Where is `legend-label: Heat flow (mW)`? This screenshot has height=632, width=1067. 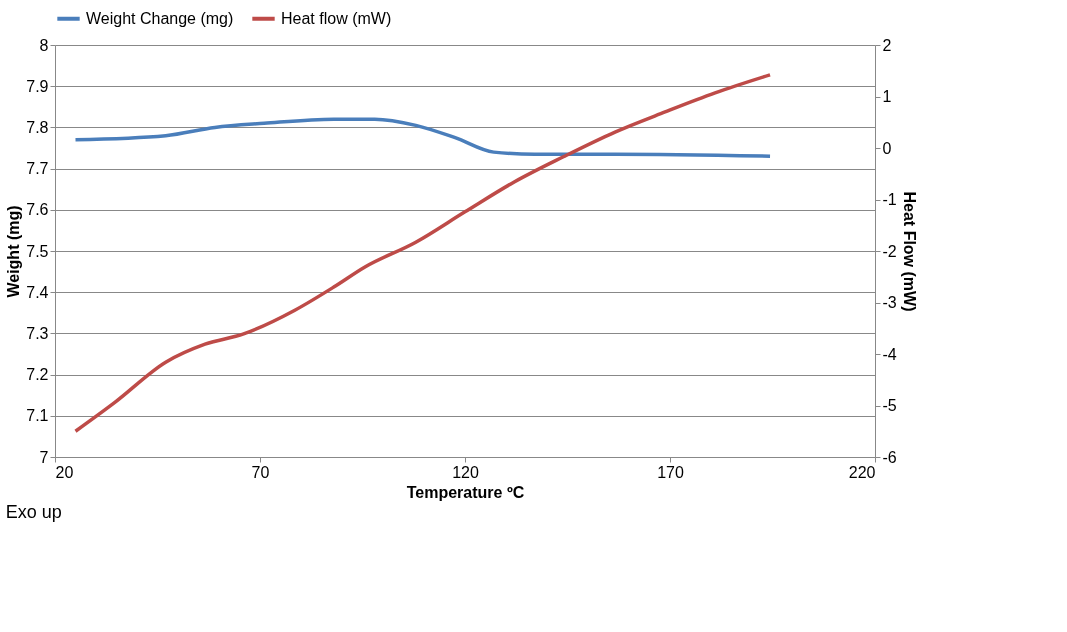 legend-label: Heat flow (mW) is located at coordinates (336, 18).